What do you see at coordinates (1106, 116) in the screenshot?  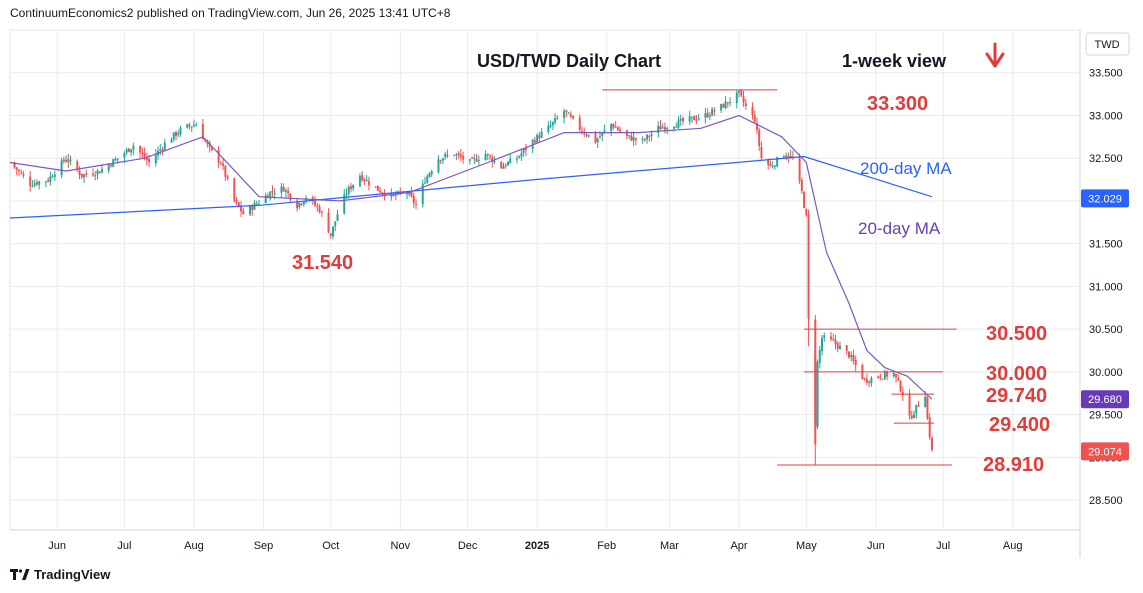 I see `y-tick-label: 33.000` at bounding box center [1106, 116].